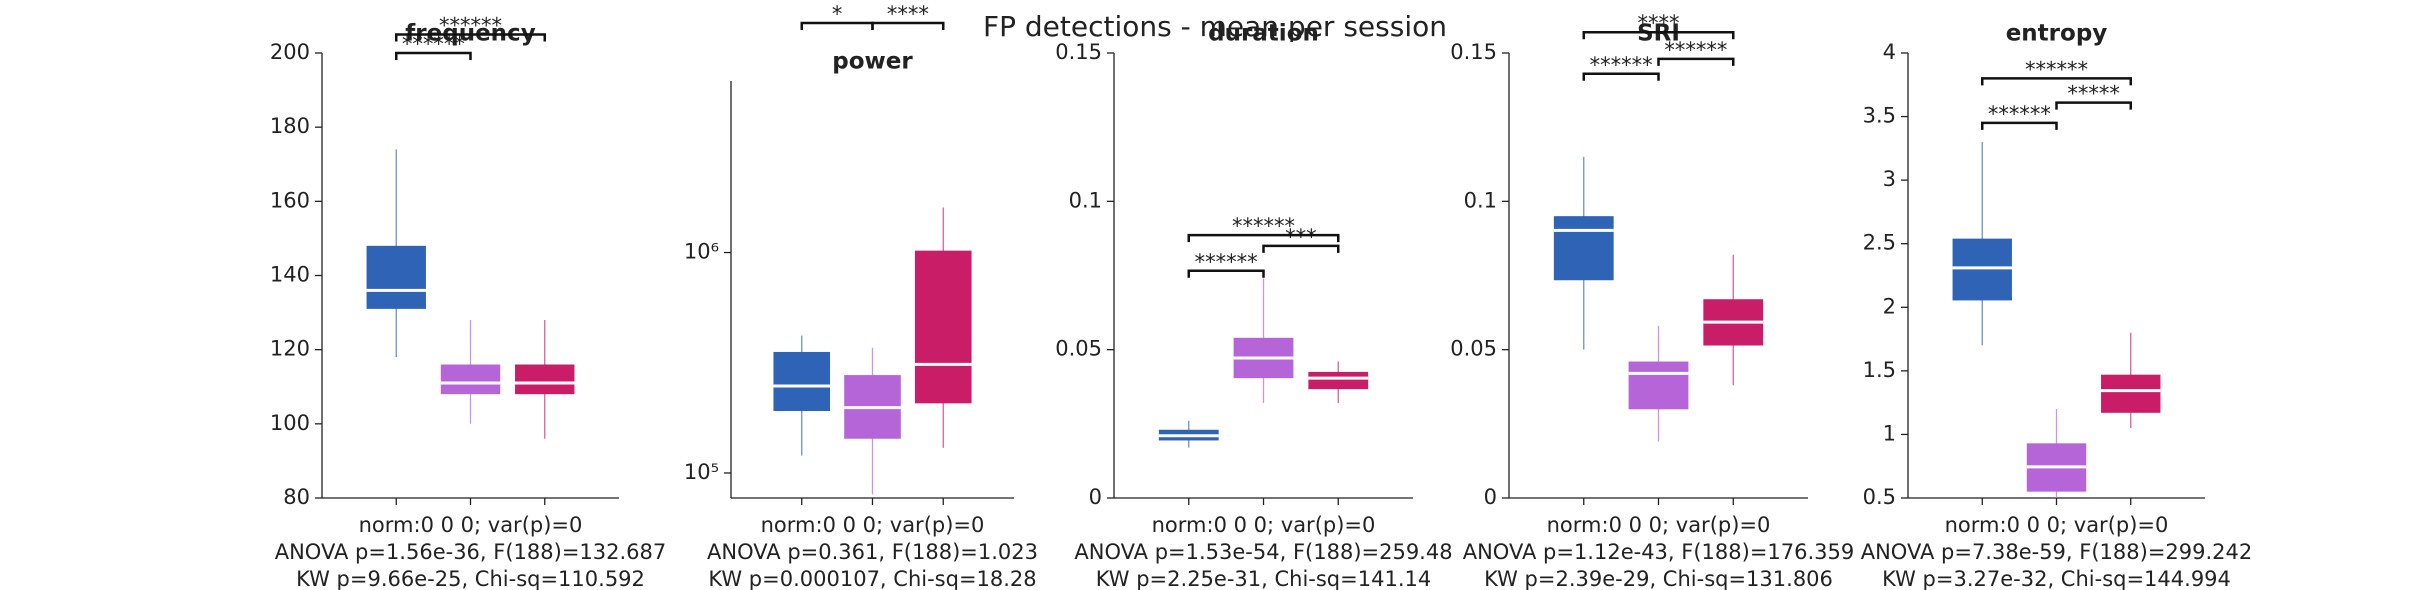  Describe the element at coordinates (1658, 578) in the screenshot. I see `x-label: KW p=2.39e-29, Chi-sq=131.806` at that location.